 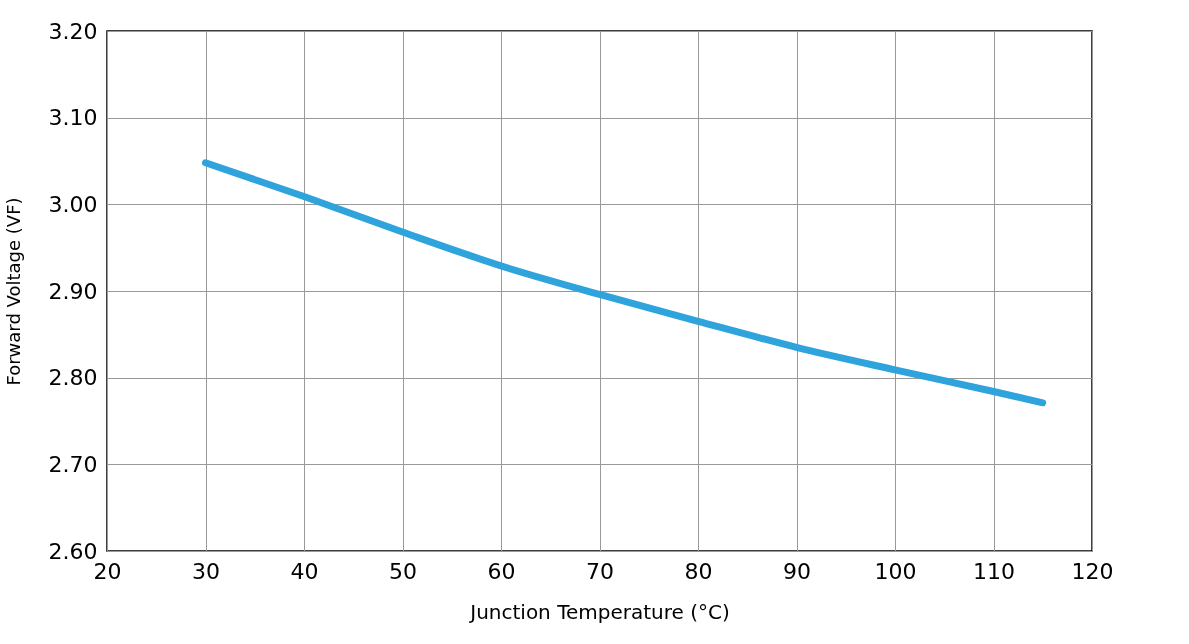 What do you see at coordinates (895, 571) in the screenshot?
I see `x-tick-label: 100` at bounding box center [895, 571].